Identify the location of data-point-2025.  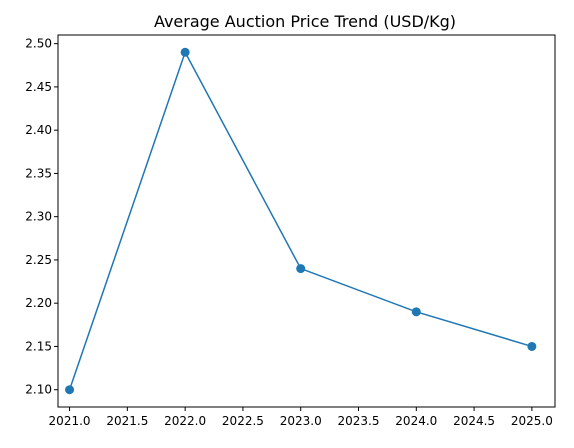
(532, 346).